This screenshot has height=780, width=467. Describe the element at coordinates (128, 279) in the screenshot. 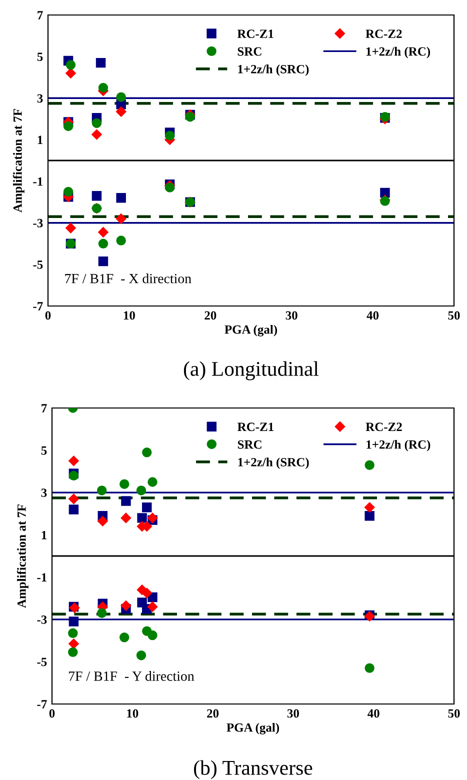

I see `annotation: 7F / B1F - X direction` at that location.